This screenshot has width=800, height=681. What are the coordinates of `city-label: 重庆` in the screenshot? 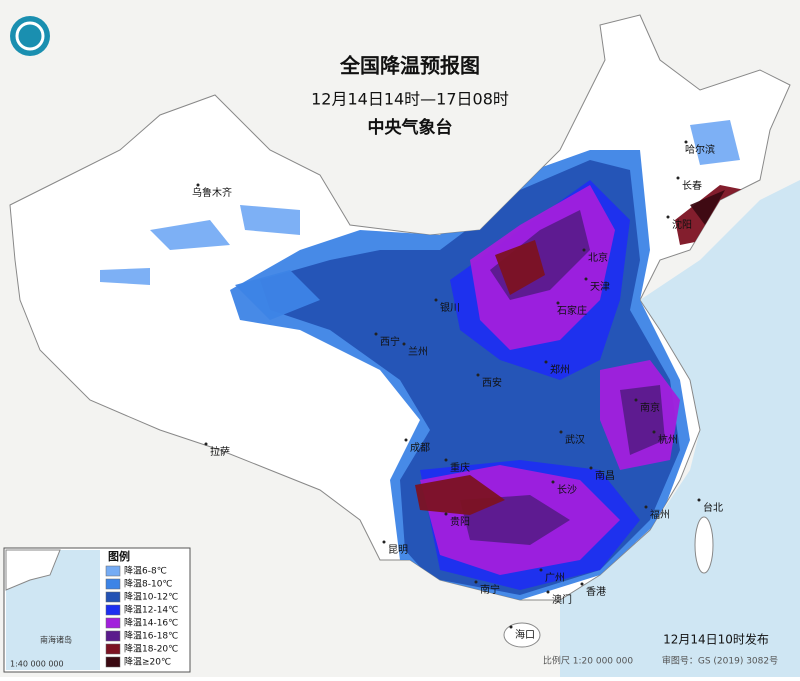 It's located at (460, 467).